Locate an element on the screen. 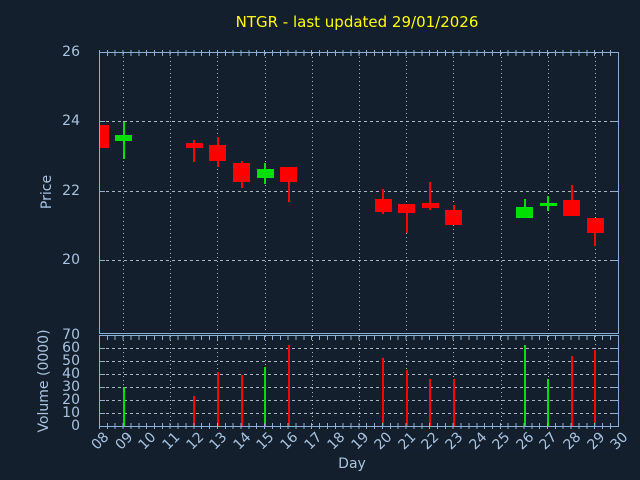 The width and height of the screenshot is (640, 480). x-tick-label: 20 is located at coordinates (383, 441).